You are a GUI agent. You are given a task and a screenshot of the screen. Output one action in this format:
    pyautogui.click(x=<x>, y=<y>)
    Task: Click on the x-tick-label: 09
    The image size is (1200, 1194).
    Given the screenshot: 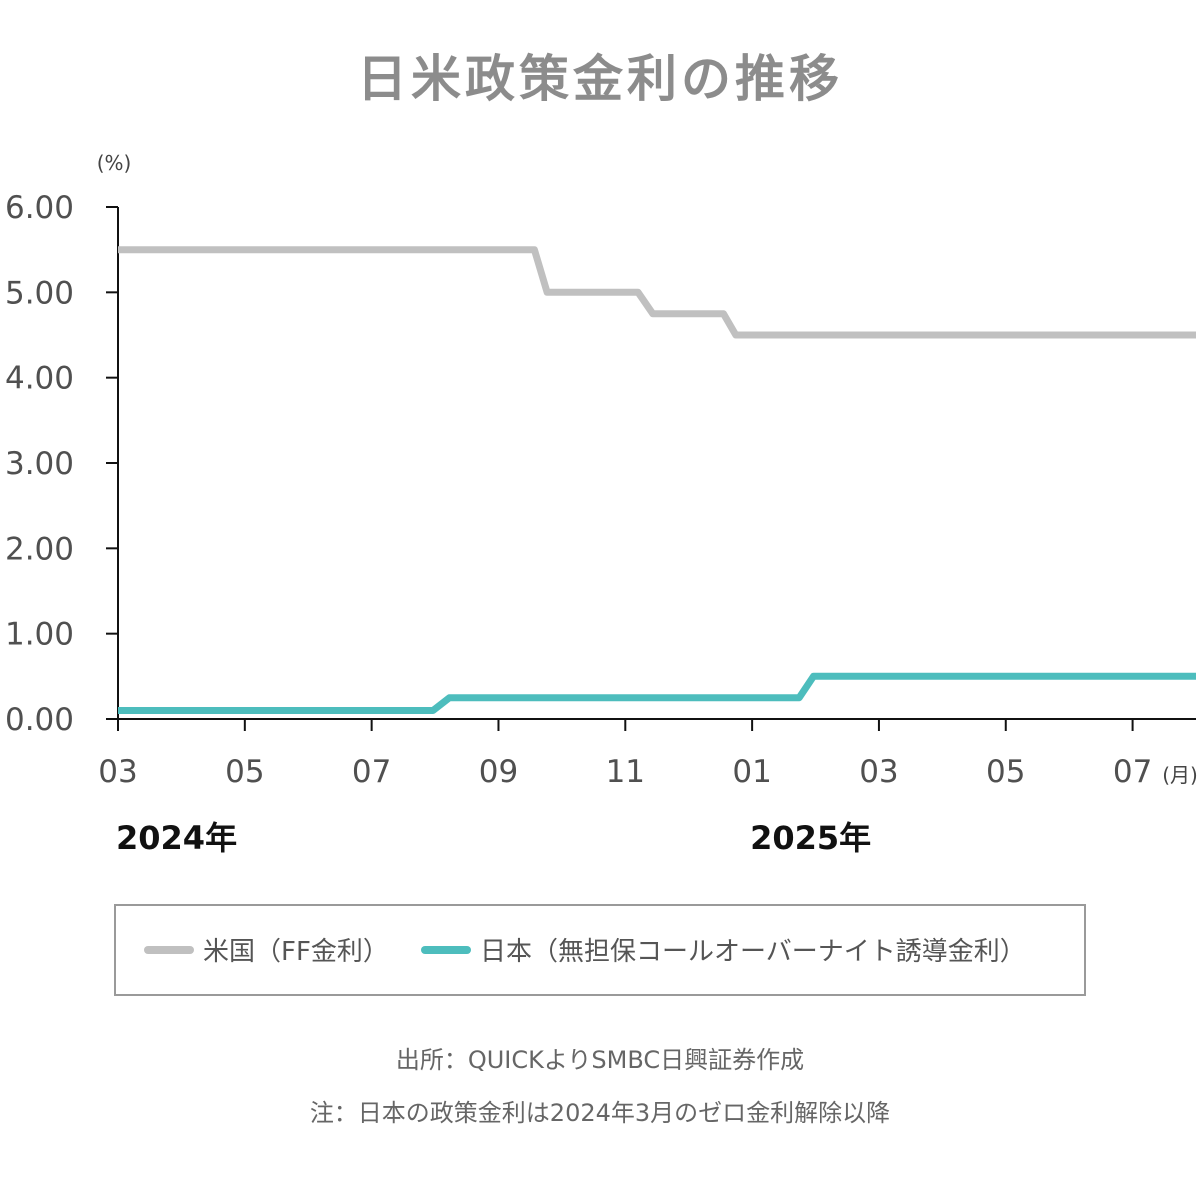 What is the action you would take?
    pyautogui.click(x=498, y=772)
    